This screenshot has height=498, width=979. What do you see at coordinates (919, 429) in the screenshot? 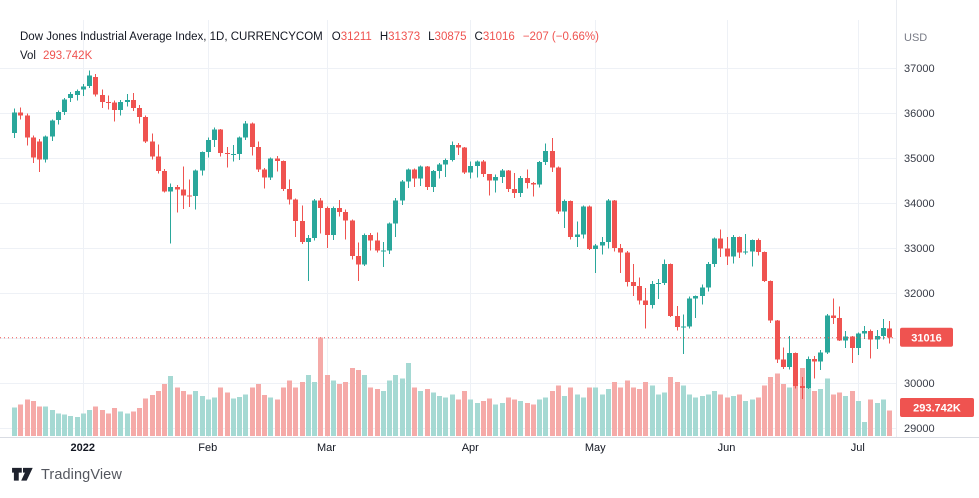
I see `price-tick-label: 29000` at bounding box center [919, 429].